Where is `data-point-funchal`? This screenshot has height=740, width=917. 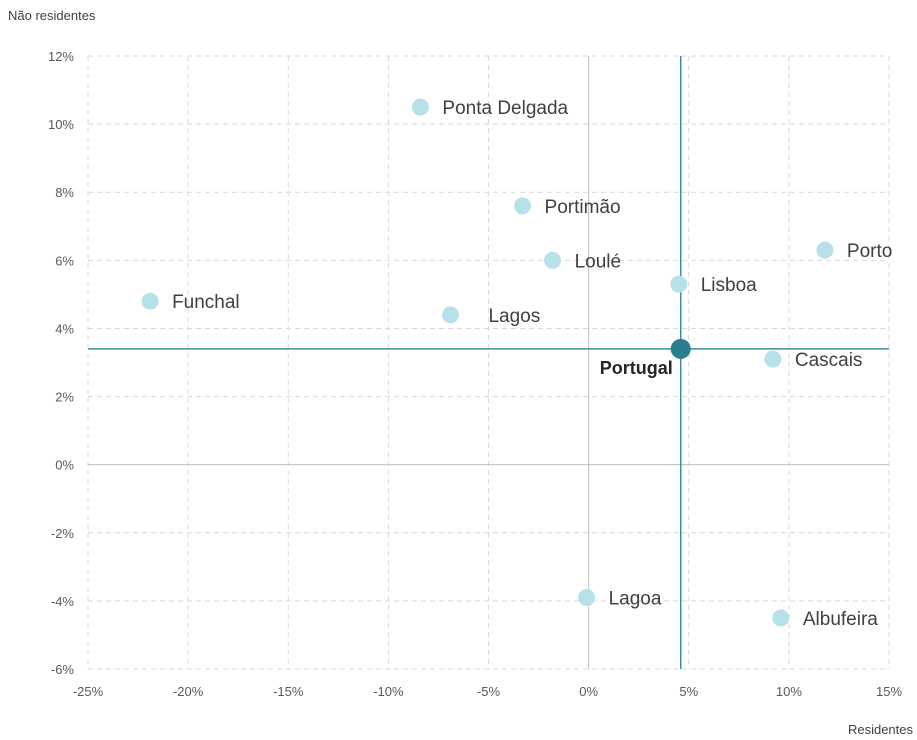 data-point-funchal is located at coordinates (150, 301).